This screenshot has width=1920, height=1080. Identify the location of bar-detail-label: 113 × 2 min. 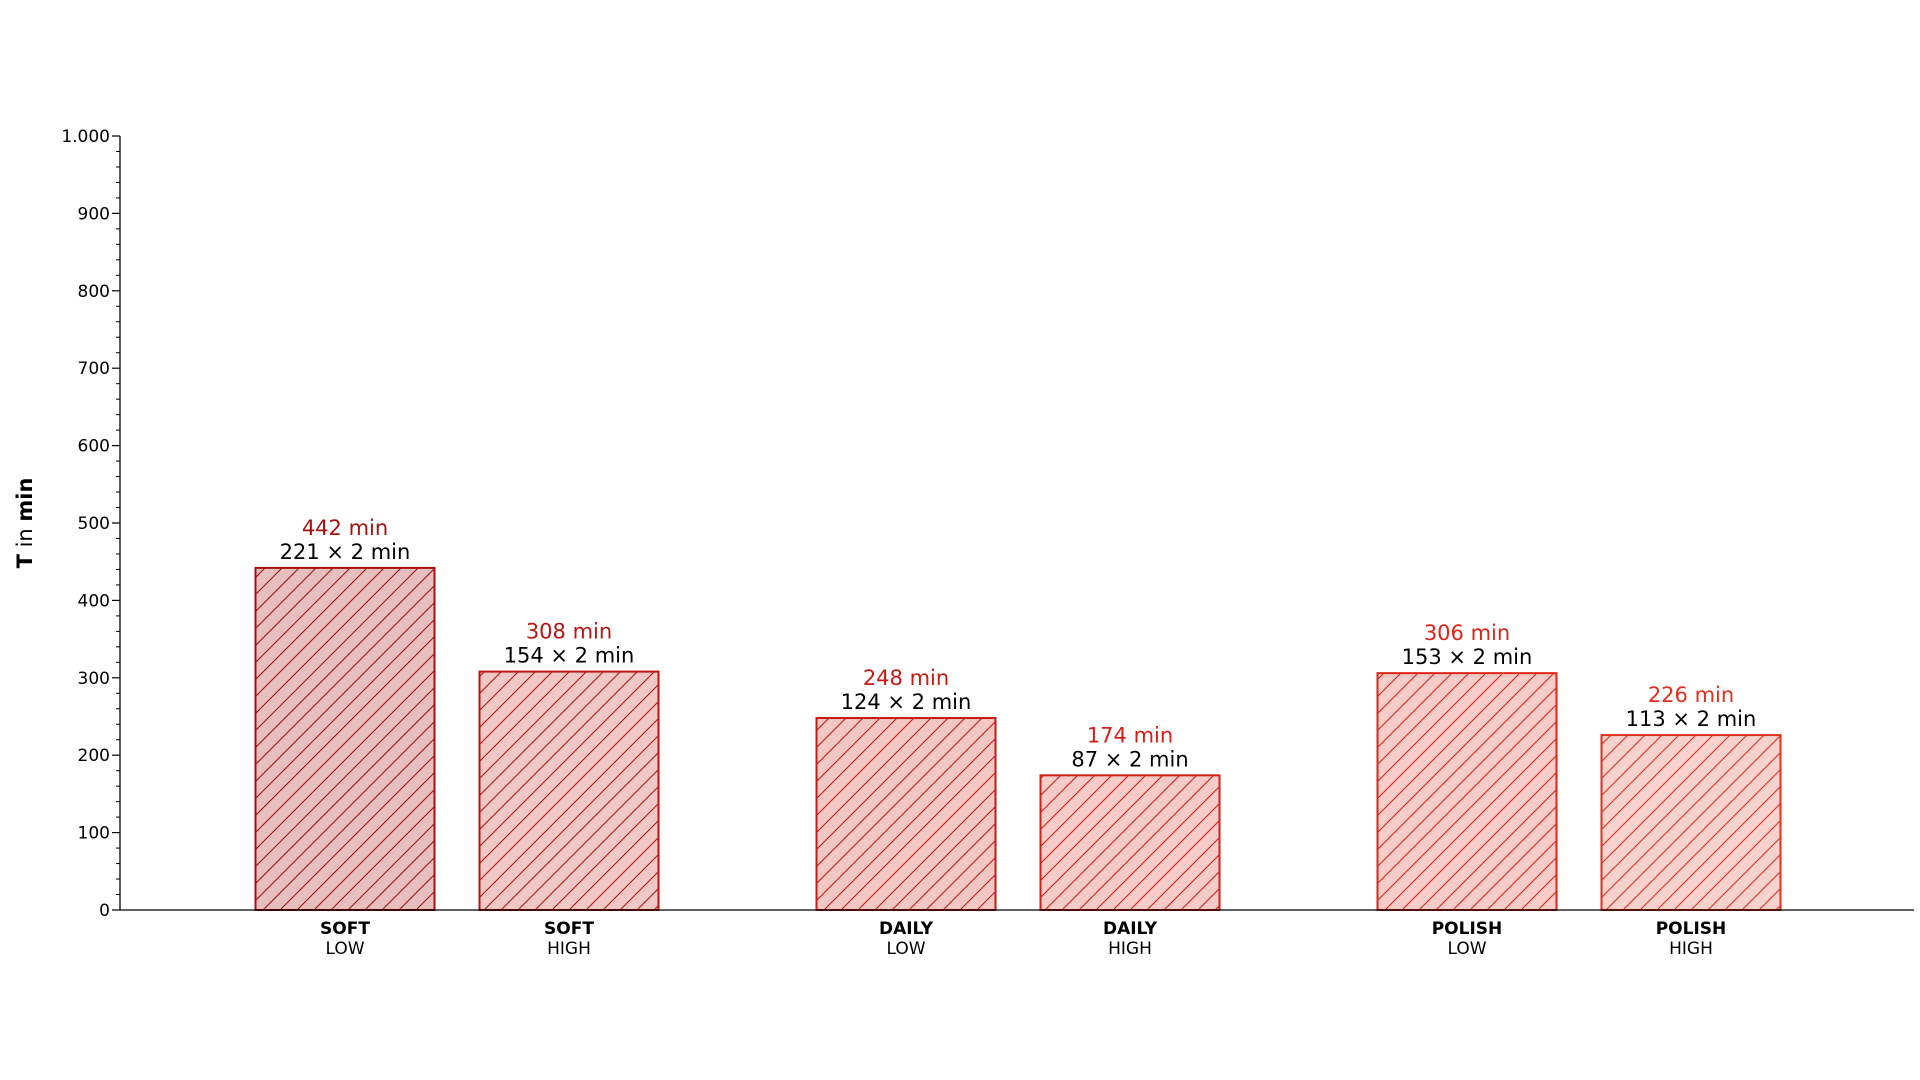
(1691, 719).